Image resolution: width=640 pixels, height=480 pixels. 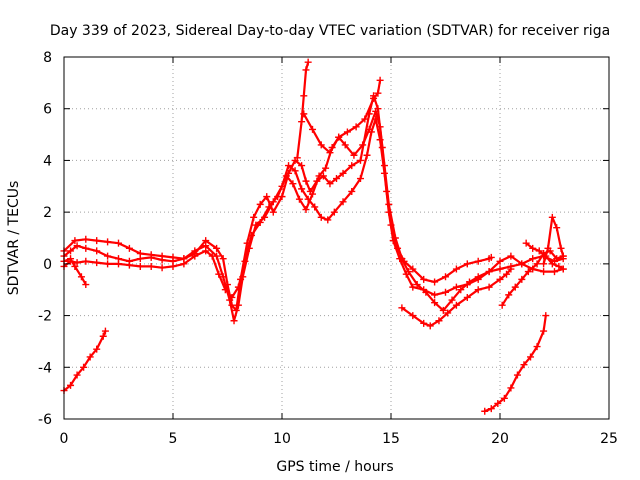 What do you see at coordinates (47, 110) in the screenshot?
I see `y-tick-label: 6` at bounding box center [47, 110].